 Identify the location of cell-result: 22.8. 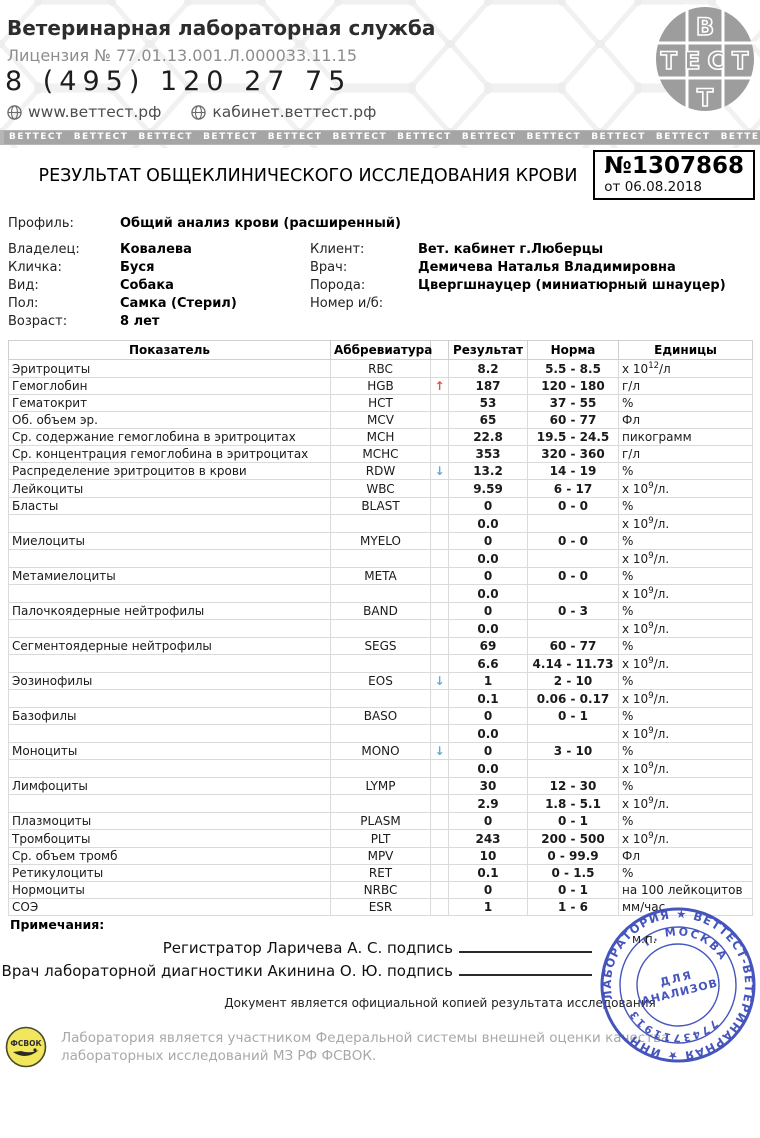
(488, 437).